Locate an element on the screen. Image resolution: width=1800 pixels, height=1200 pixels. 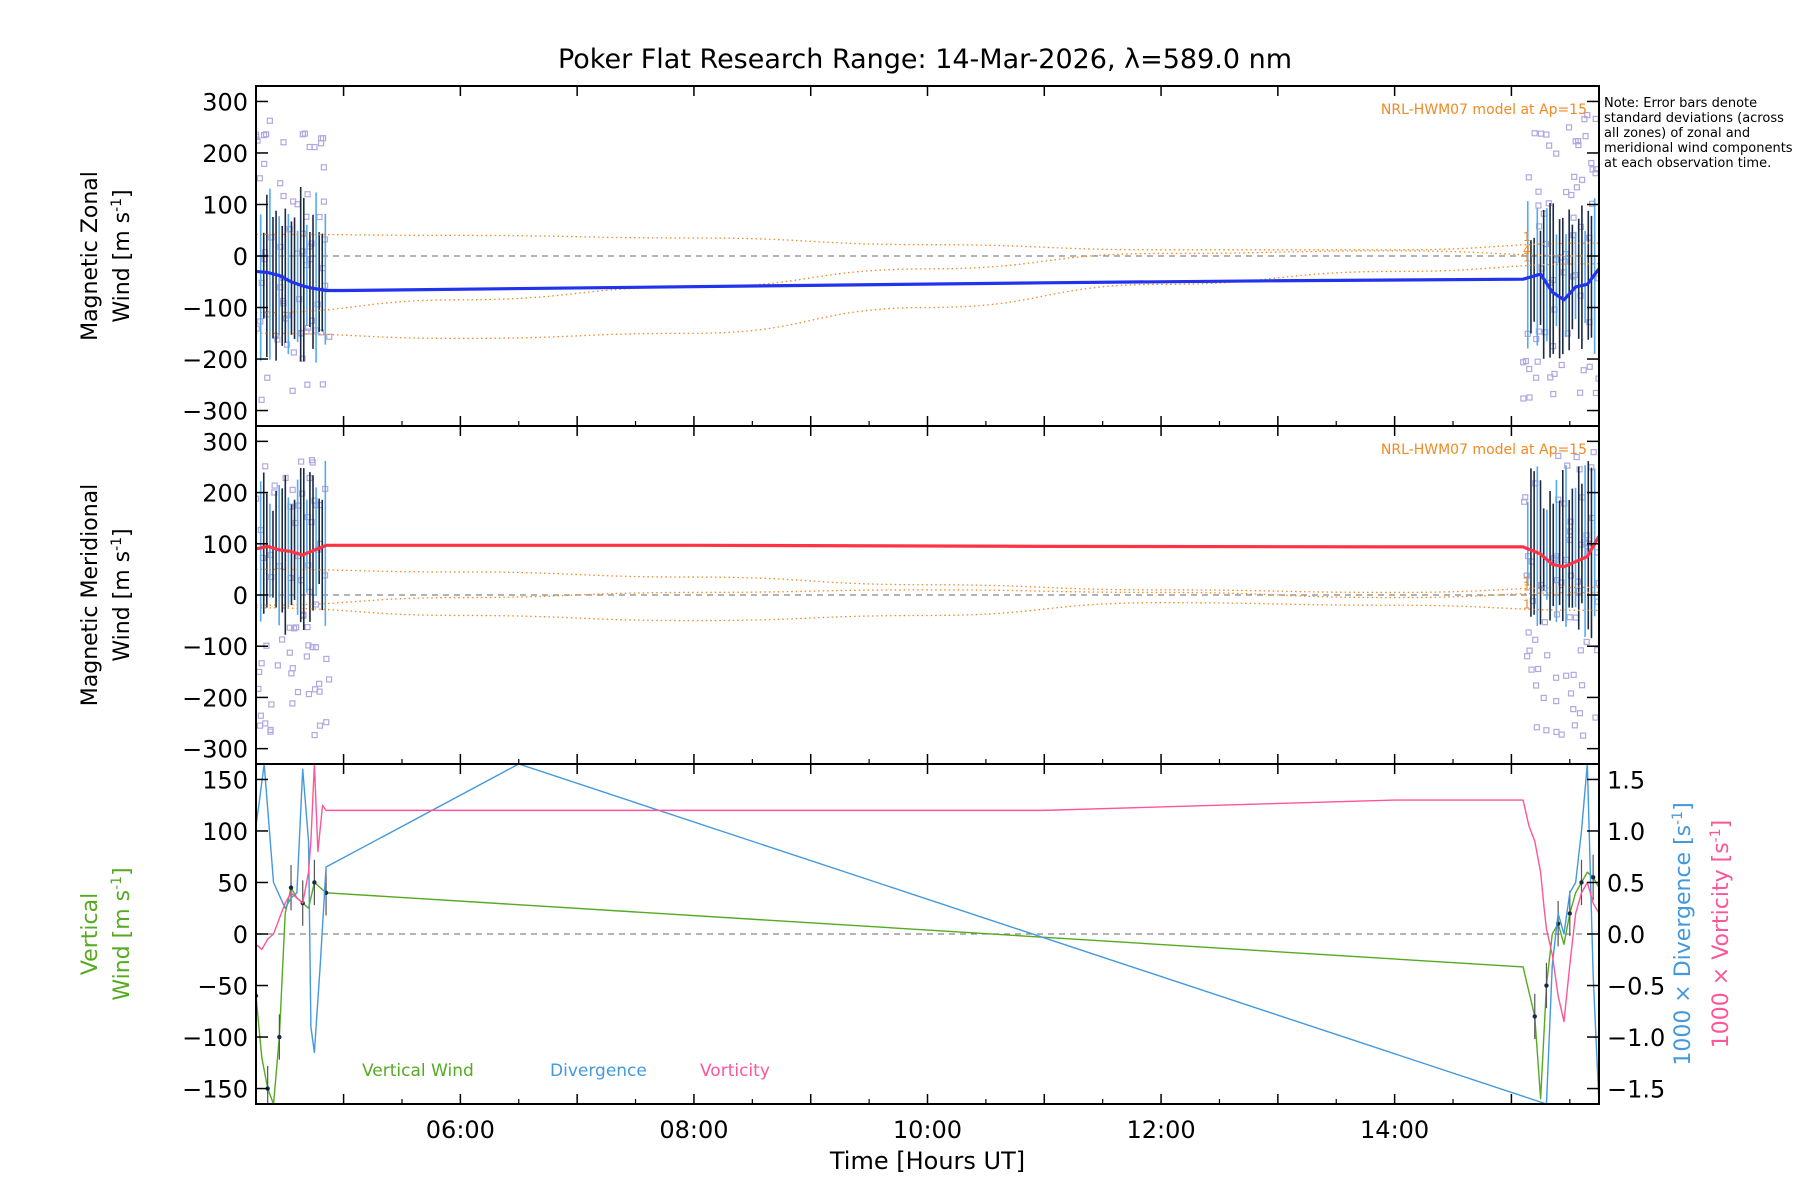
zonal-y-label-line2: Wind [m s-1] is located at coordinates (122, 255).